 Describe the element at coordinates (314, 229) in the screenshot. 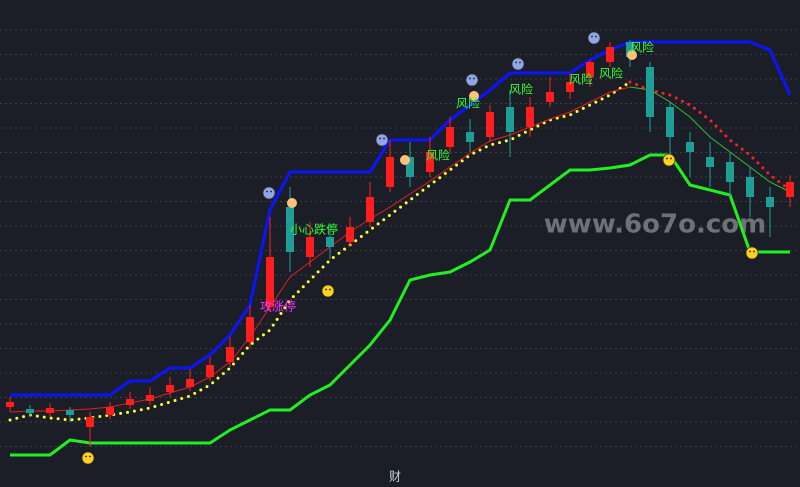

I see `annotation: 小心跌停` at that location.